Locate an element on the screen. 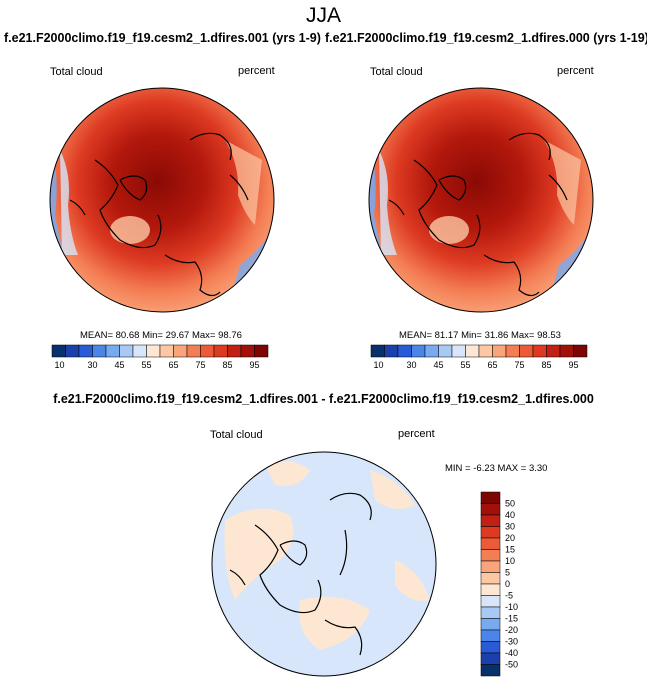 The height and width of the screenshot is (683, 647). panel1-colorbar-tick: 95 is located at coordinates (254, 365).